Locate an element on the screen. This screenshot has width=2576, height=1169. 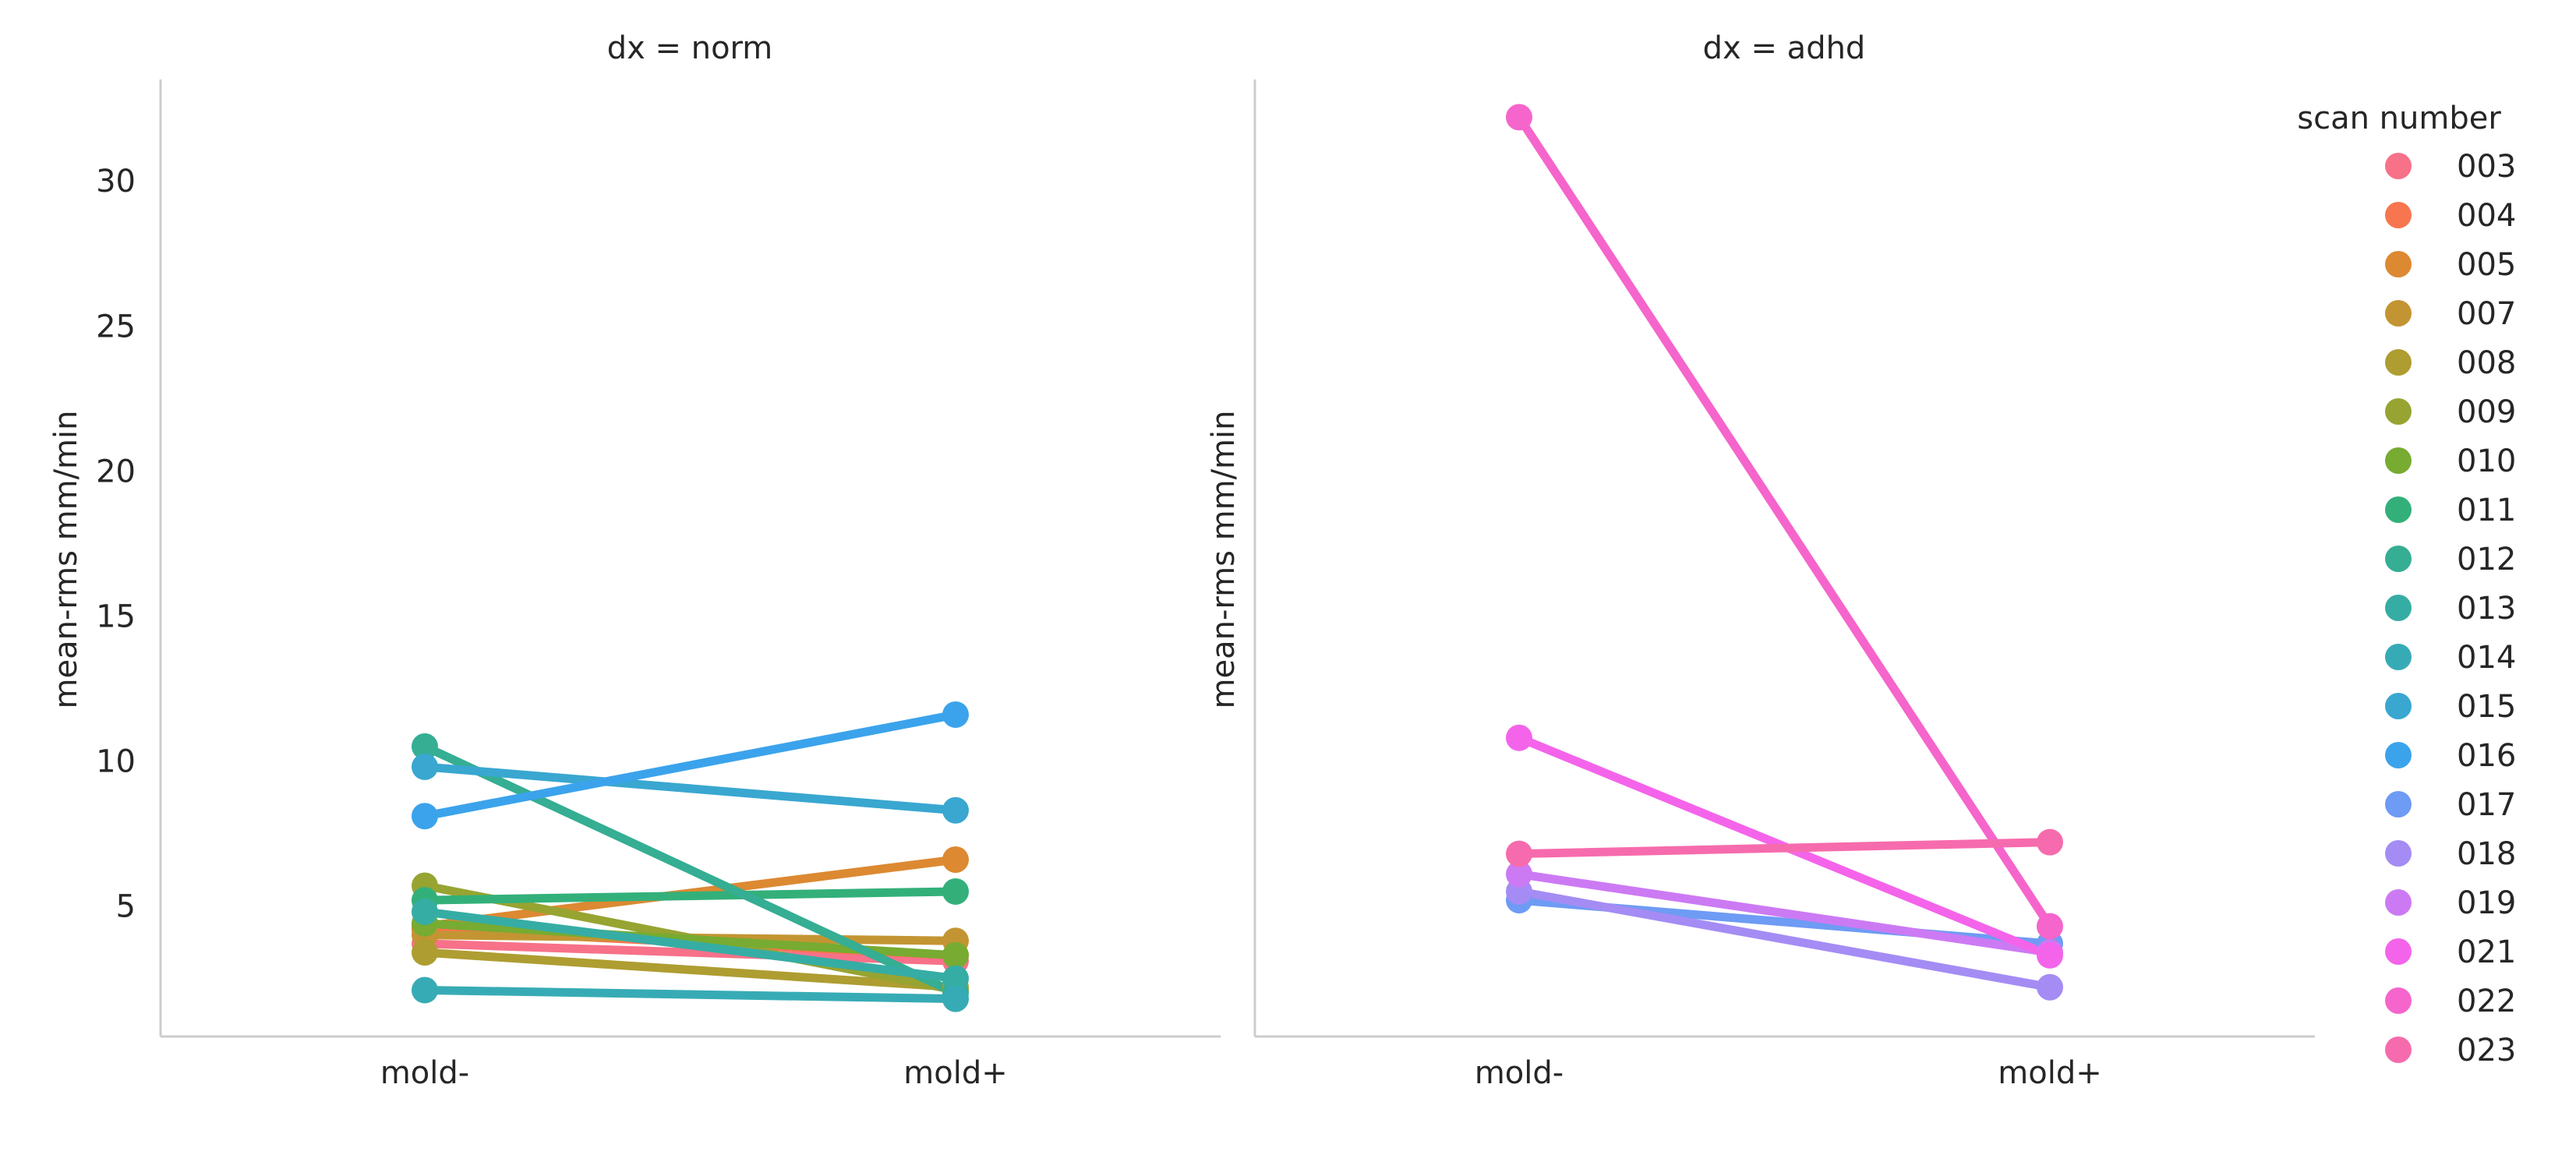
legend-label-005: 005 is located at coordinates (2486, 265).